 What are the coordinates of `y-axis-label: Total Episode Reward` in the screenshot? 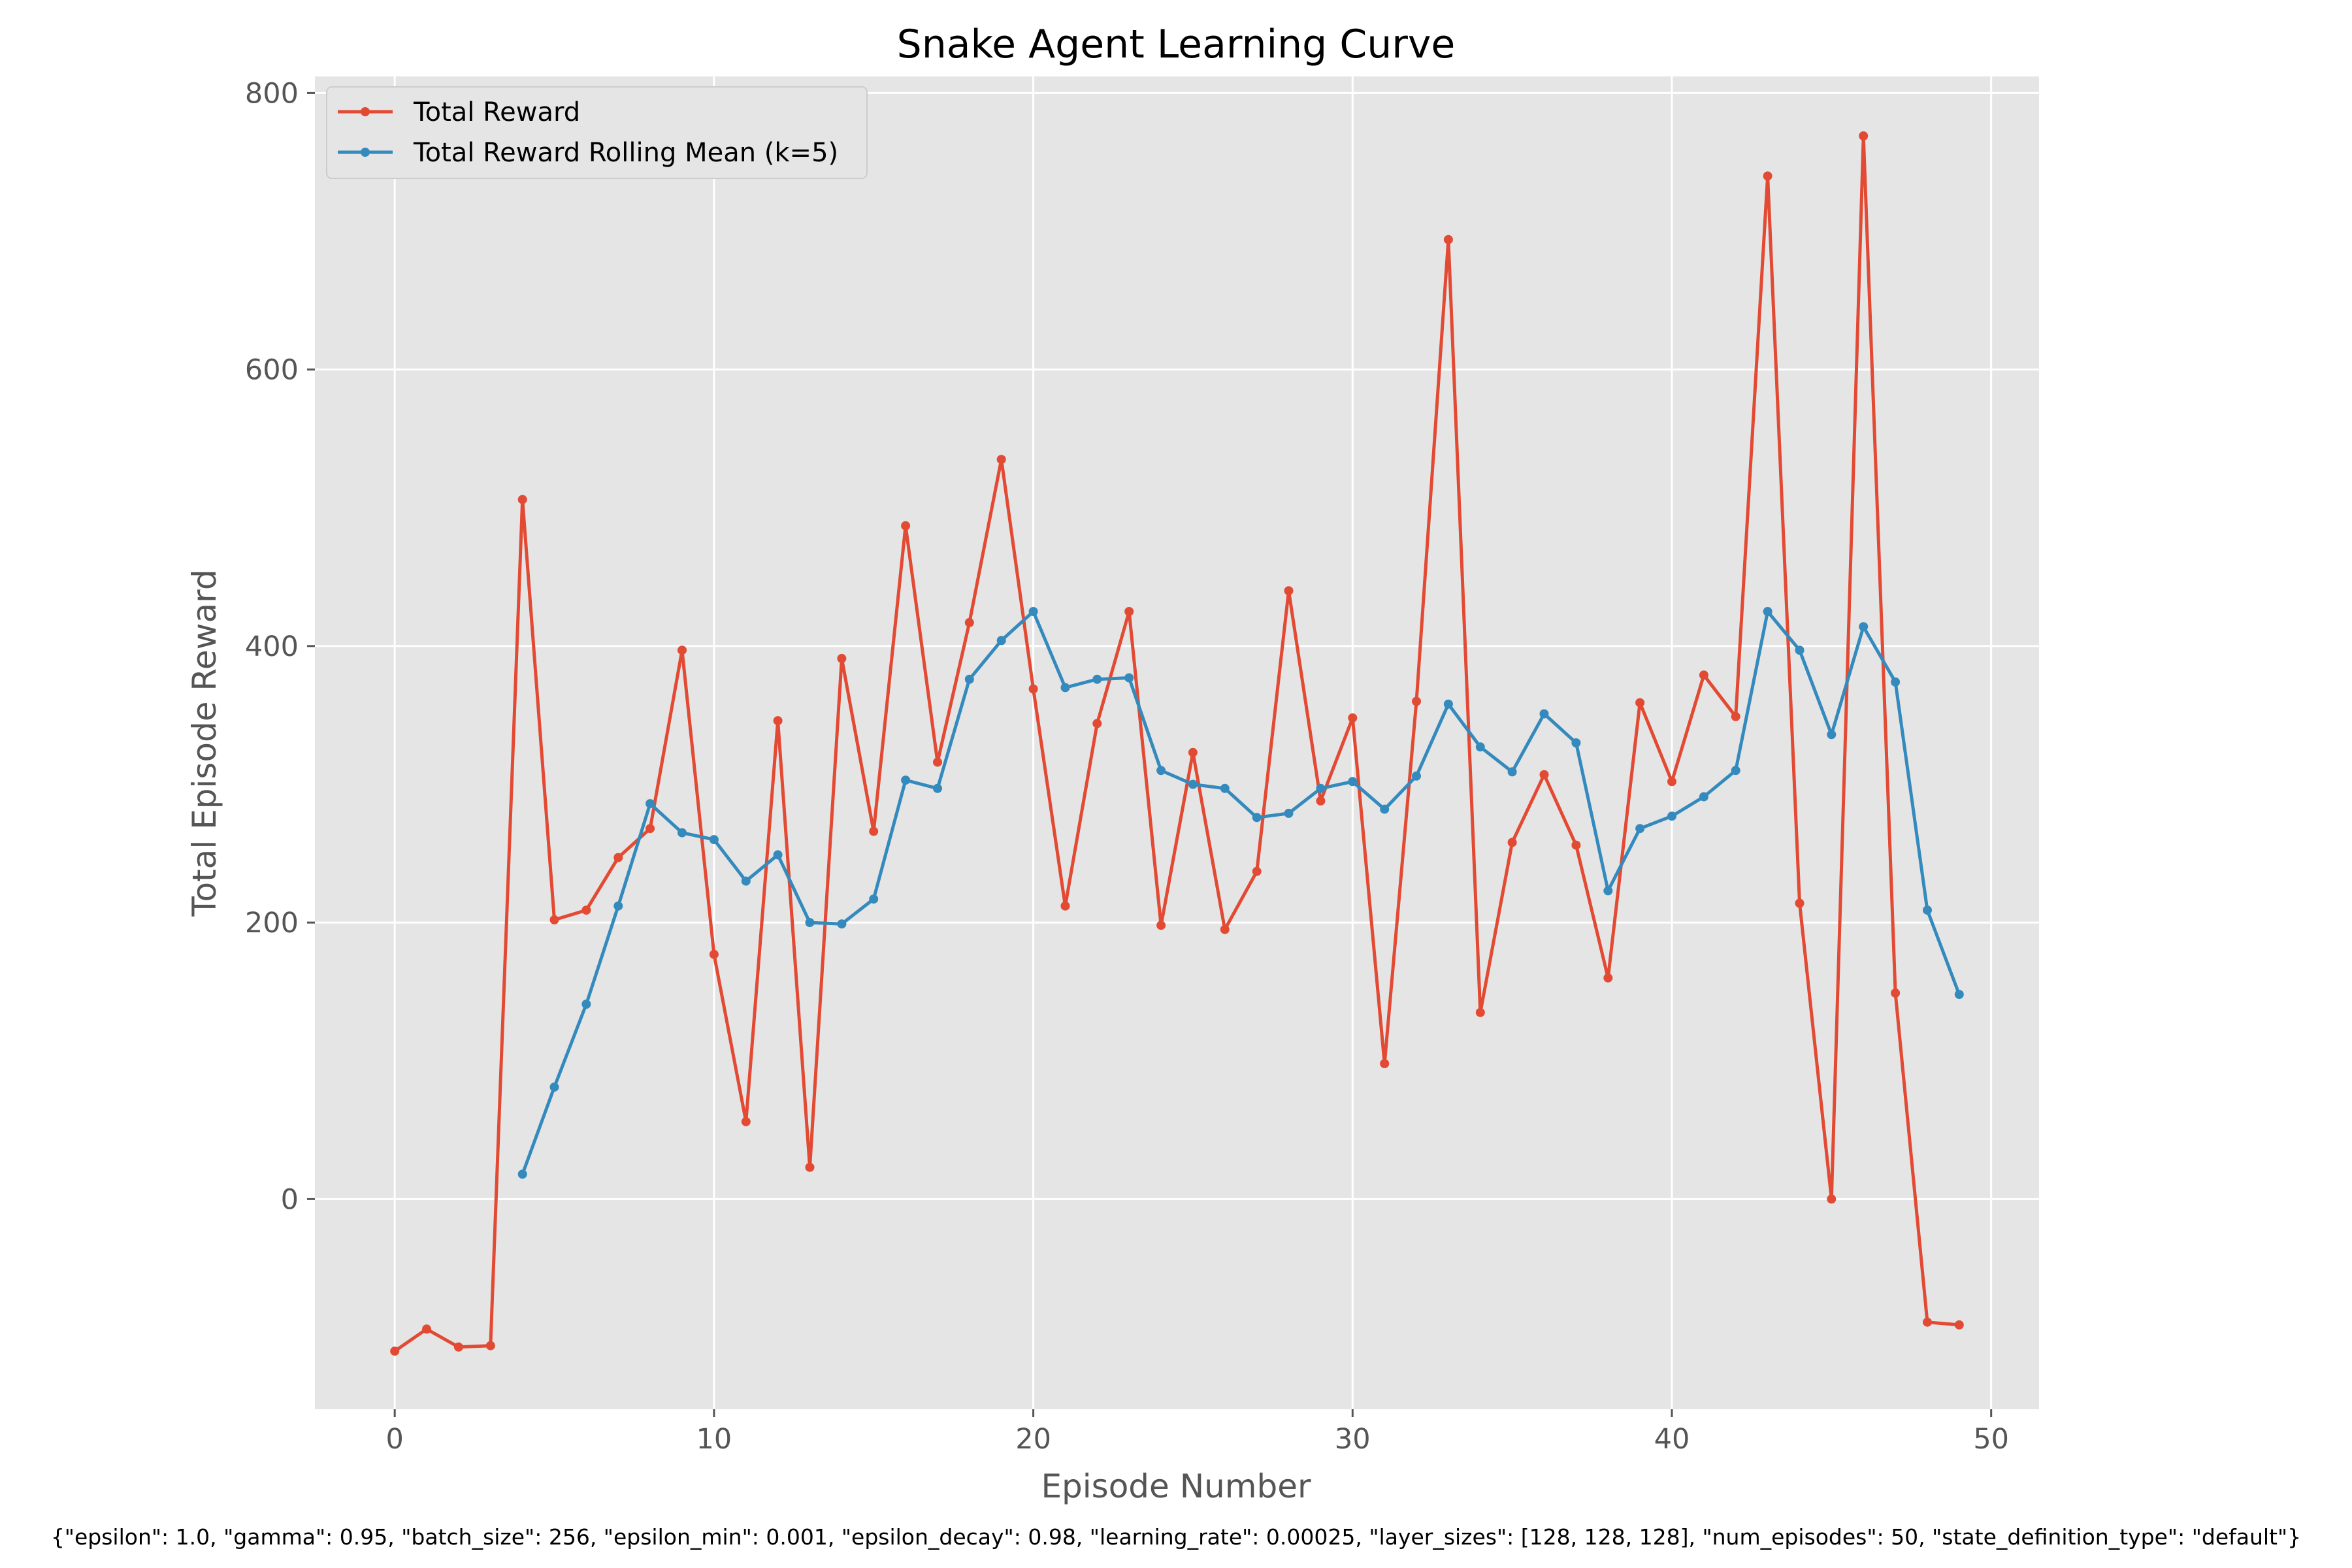 It's located at (204, 743).